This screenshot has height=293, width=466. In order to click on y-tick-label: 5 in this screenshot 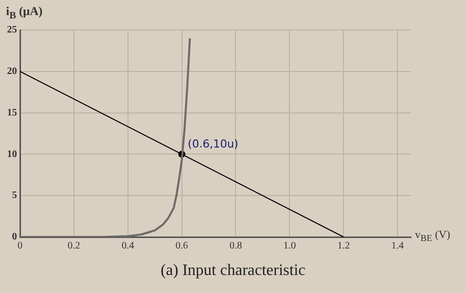, I will do `click(14, 196)`.